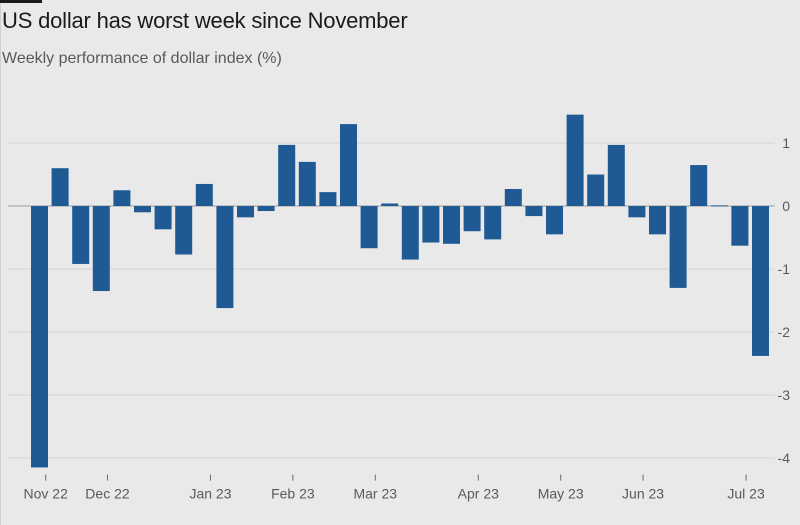 The width and height of the screenshot is (800, 525). What do you see at coordinates (142, 58) in the screenshot?
I see `chart-subtitle: Weekly performance of dollar index (%)` at bounding box center [142, 58].